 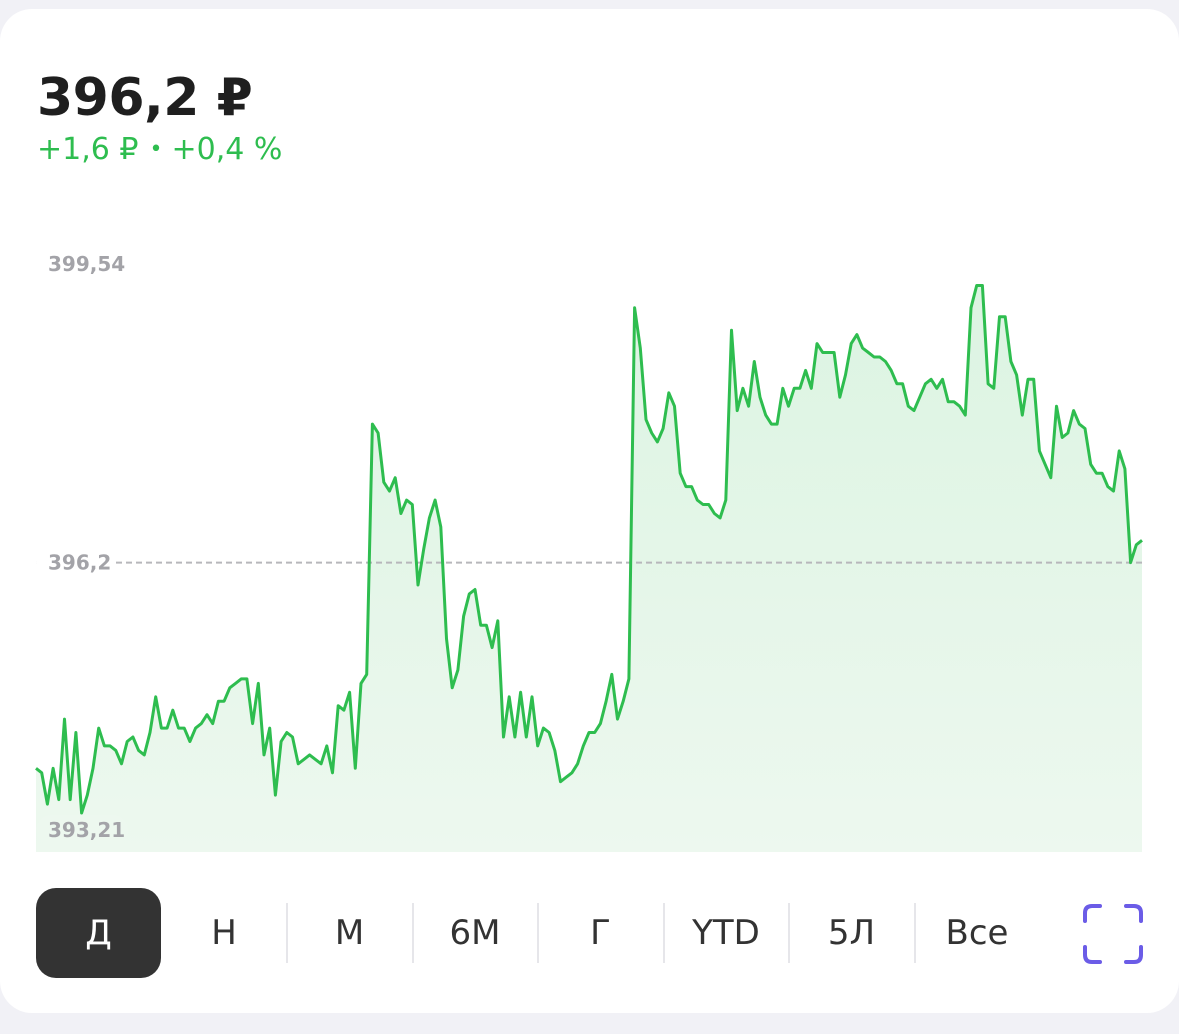 What do you see at coordinates (227, 149) in the screenshot?
I see `change-percent: +0,4 %` at bounding box center [227, 149].